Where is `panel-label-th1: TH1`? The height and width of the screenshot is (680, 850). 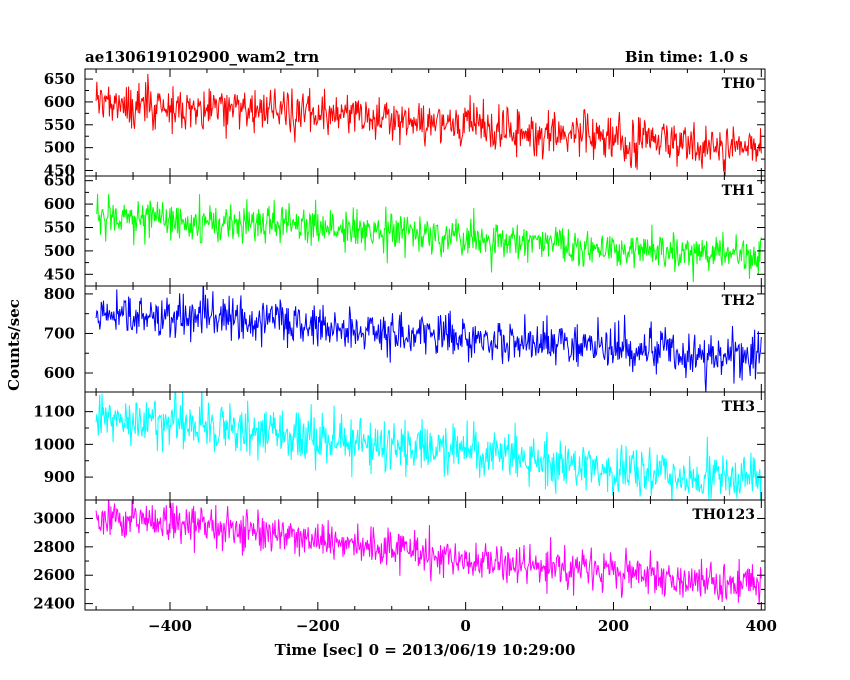
panel-label-th1: TH1 is located at coordinates (738, 191).